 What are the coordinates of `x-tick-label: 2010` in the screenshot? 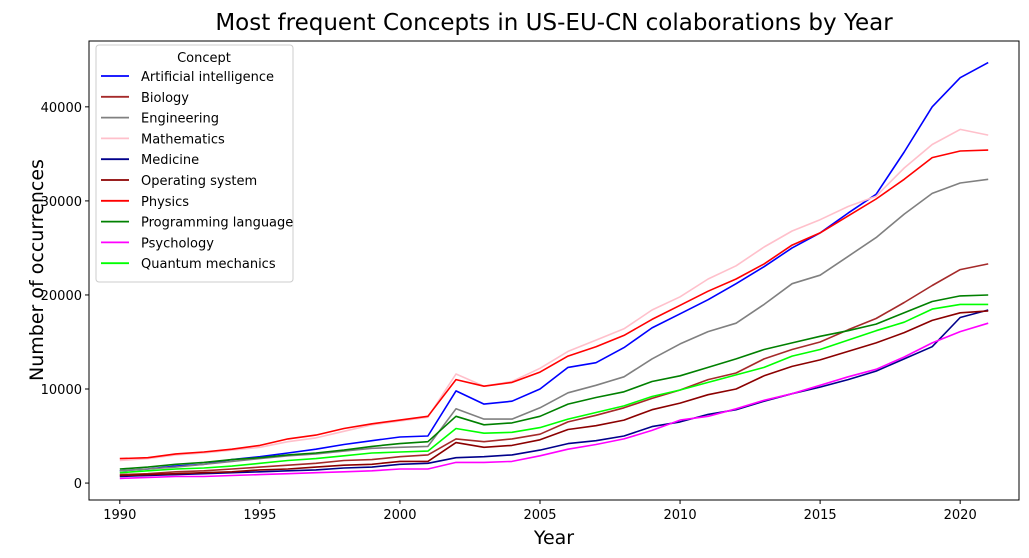 It's located at (680, 515).